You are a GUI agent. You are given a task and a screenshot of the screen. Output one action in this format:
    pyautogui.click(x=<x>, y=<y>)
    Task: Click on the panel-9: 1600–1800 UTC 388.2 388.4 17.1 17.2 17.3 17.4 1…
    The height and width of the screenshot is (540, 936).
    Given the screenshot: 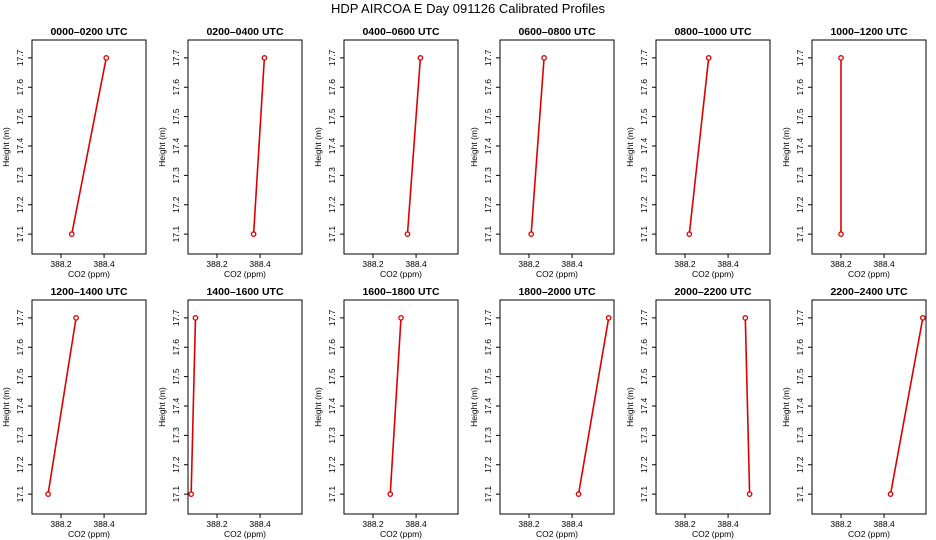 What is the action you would take?
    pyautogui.click(x=386, y=412)
    